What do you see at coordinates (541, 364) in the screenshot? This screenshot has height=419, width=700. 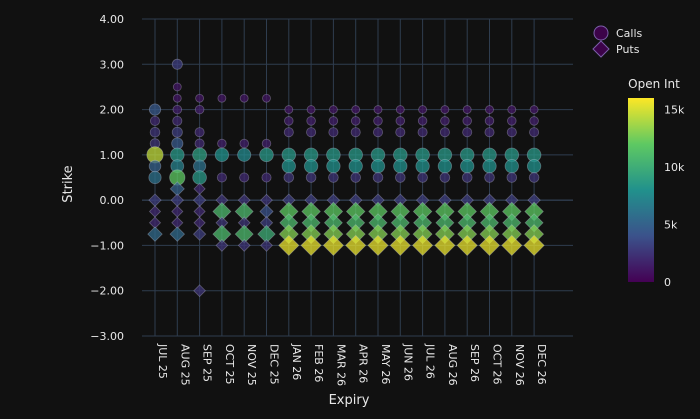 I see `x-tick-label: DEC 26` at bounding box center [541, 364].